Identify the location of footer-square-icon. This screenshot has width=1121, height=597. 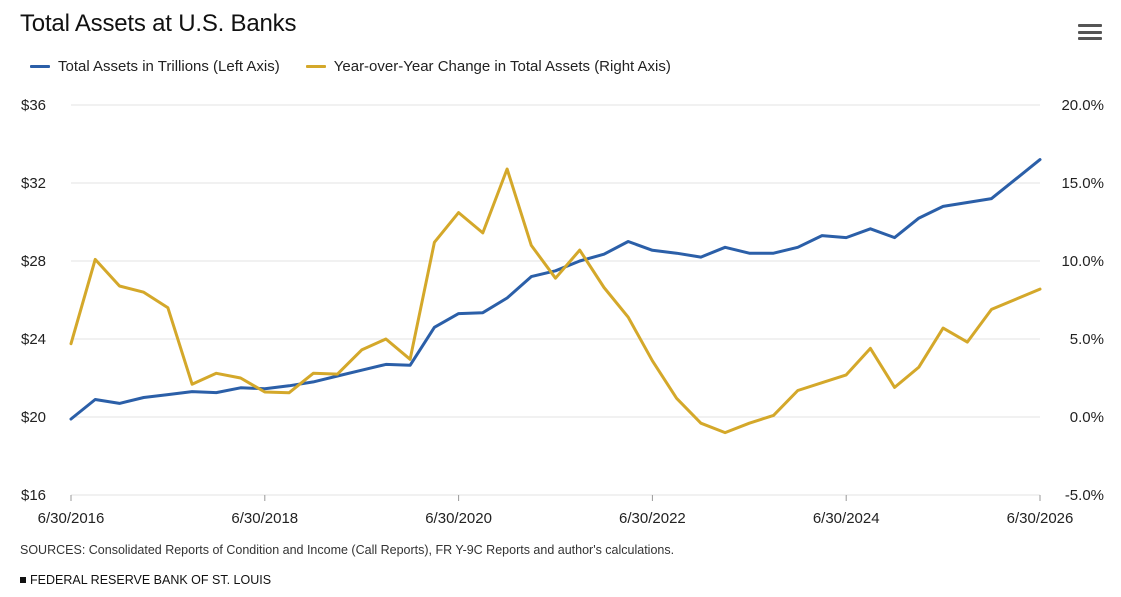
(23, 580).